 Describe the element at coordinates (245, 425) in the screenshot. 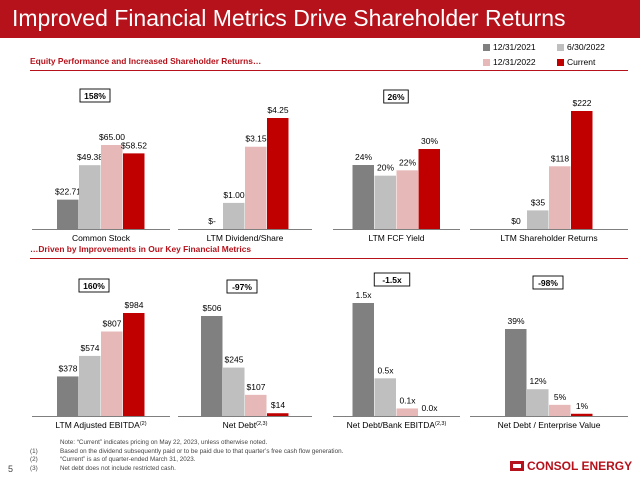

I see `category-label: Net Debt(2,3)` at that location.